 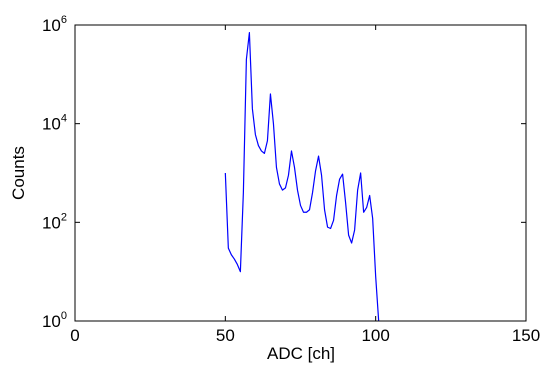 What do you see at coordinates (64, 217) in the screenshot?
I see `y-tick-label-exp-1: 2` at bounding box center [64, 217].